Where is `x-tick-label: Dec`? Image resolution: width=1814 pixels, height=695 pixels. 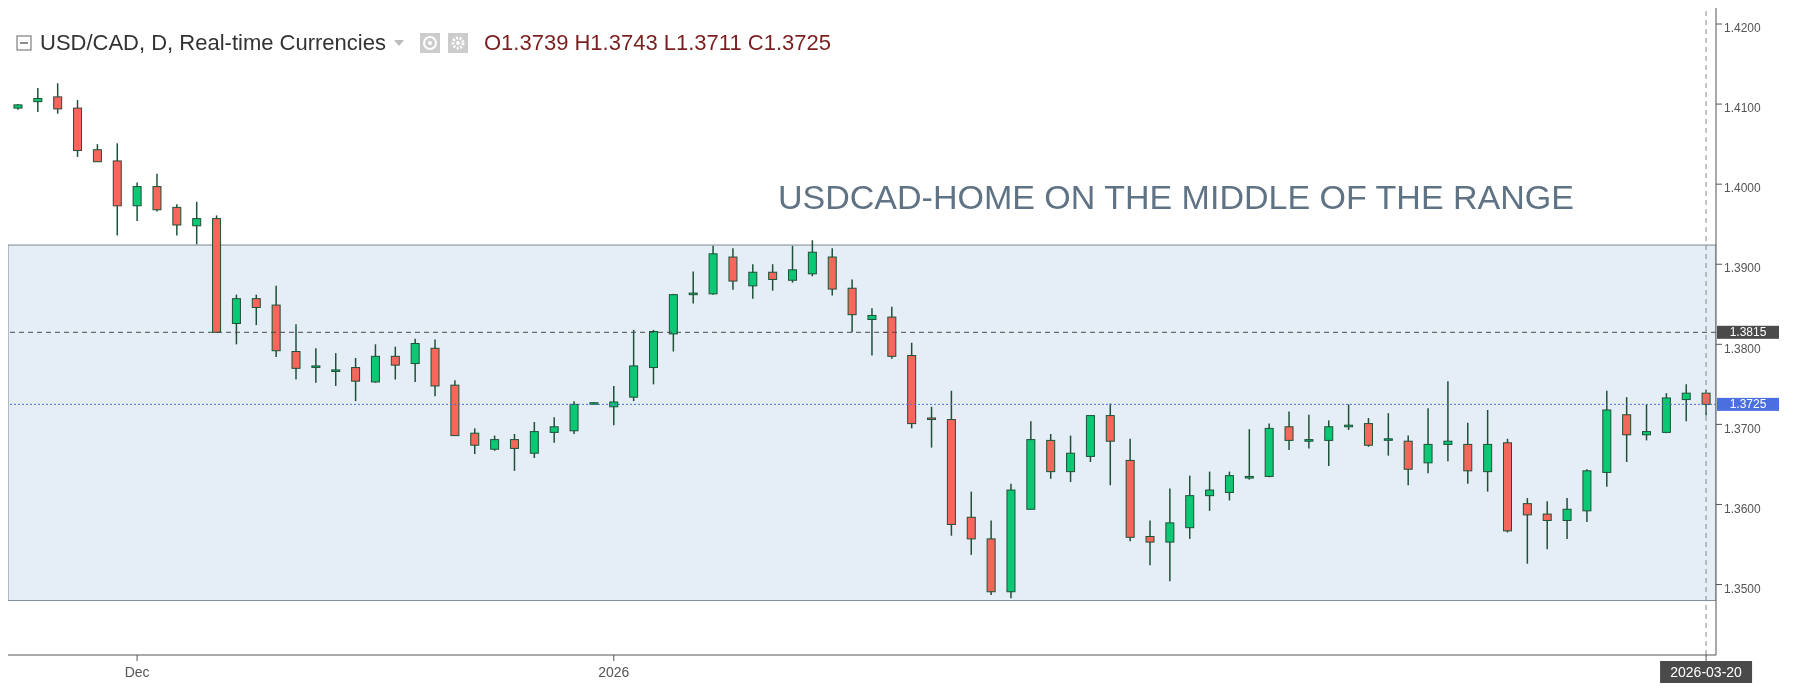
x-tick-label: Dec is located at coordinates (137, 672).